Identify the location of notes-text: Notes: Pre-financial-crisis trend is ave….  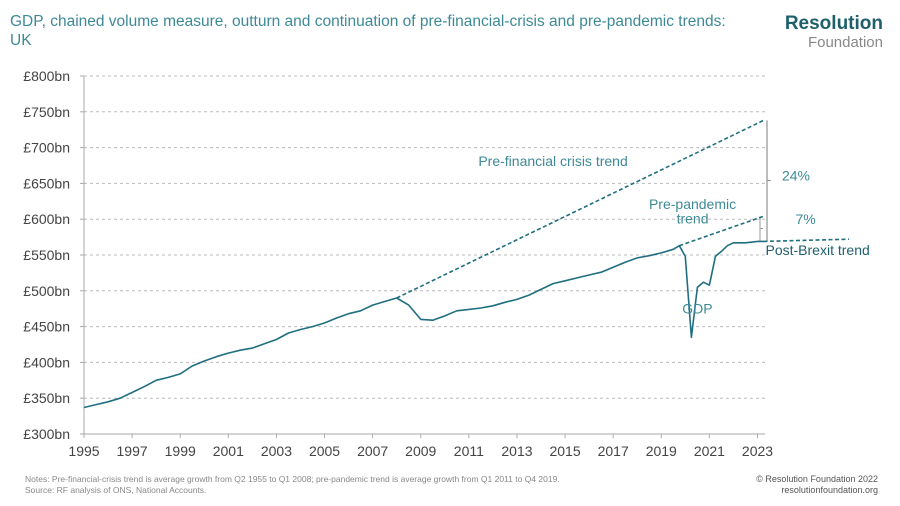
(292, 479).